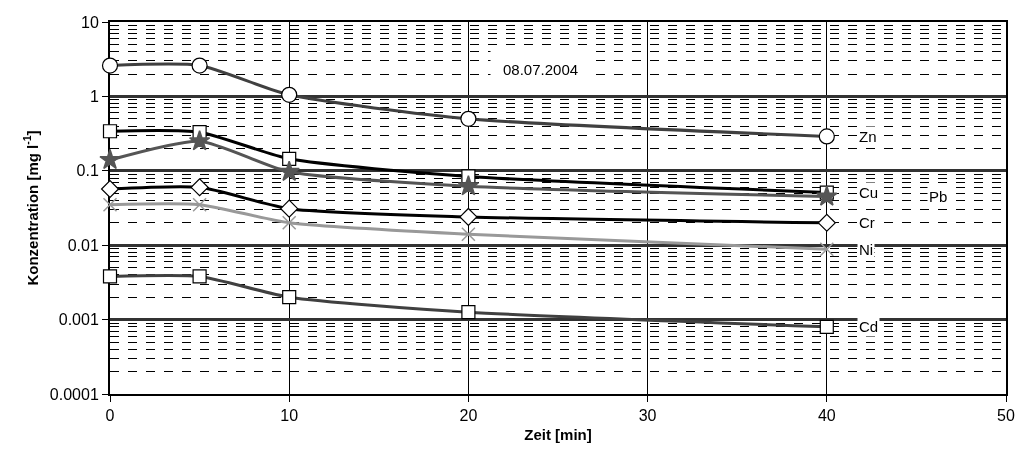 The height and width of the screenshot is (469, 1023). I want to click on series-label: Cd, so click(869, 326).